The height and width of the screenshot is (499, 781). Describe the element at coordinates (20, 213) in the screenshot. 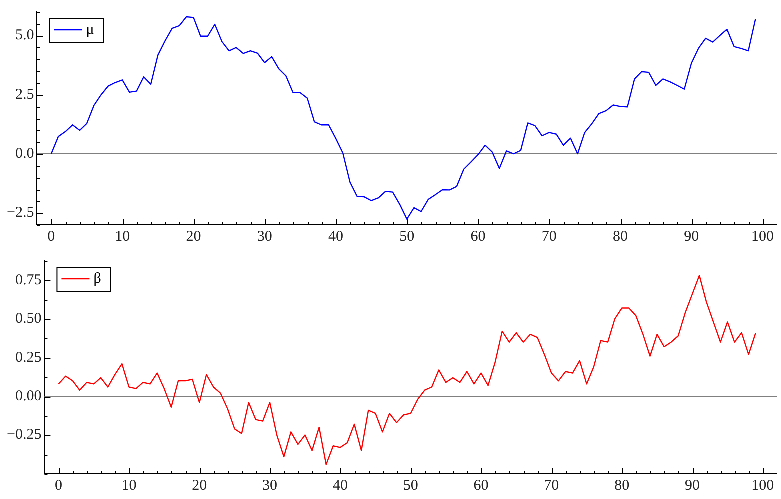

I see `y-tick-label: −2.5` at that location.